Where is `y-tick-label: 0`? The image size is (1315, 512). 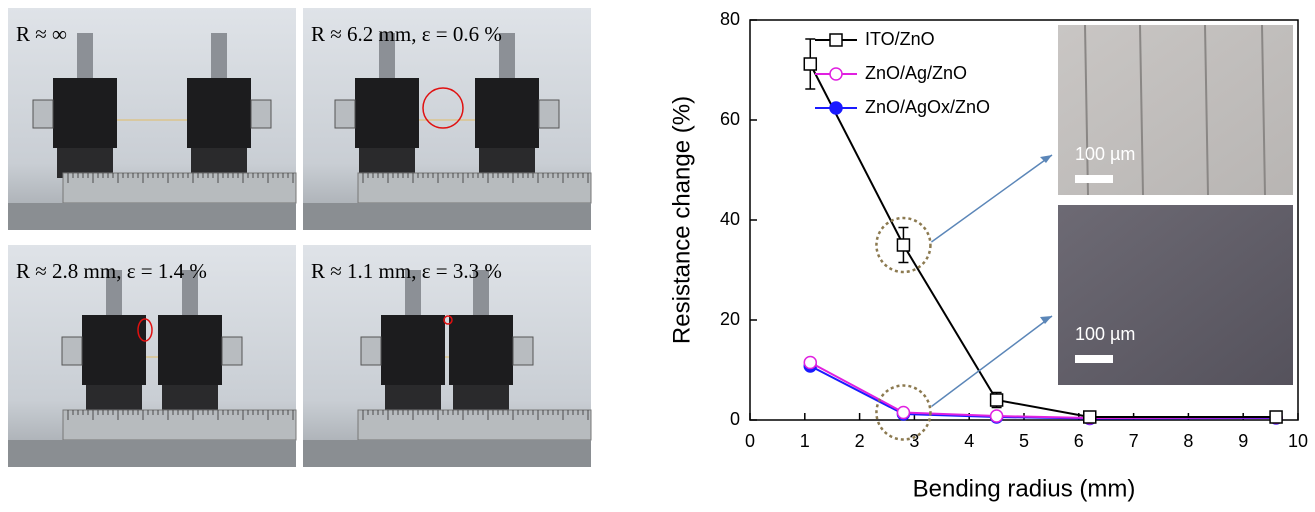 y-tick-label: 0 is located at coordinates (735, 419).